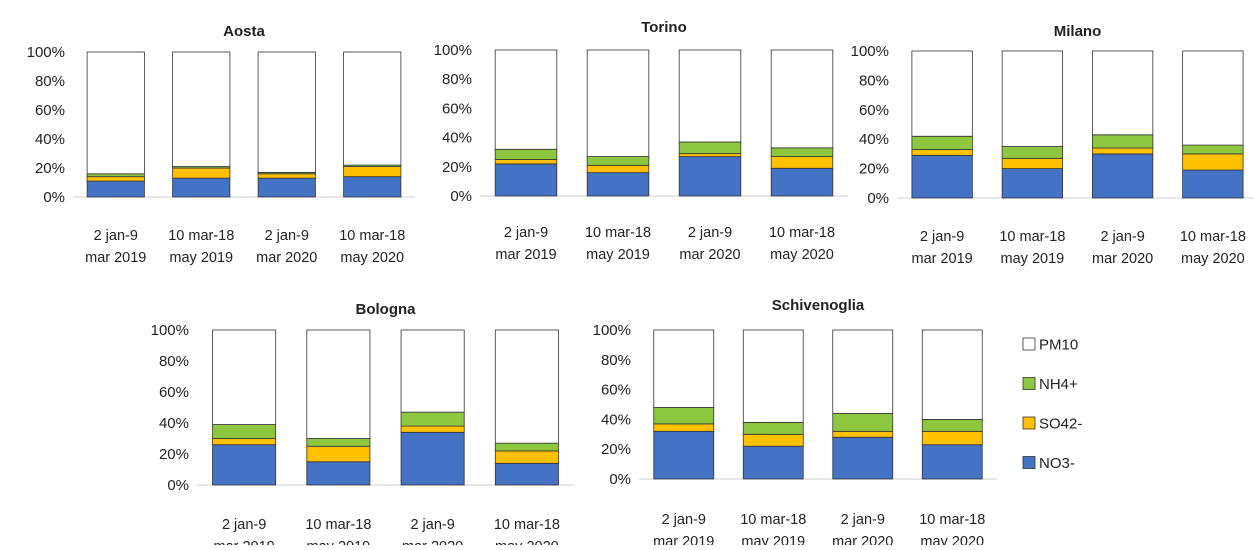 This screenshot has height=550, width=1254. What do you see at coordinates (664, 27) in the screenshot?
I see `chart-title: Torino` at bounding box center [664, 27].